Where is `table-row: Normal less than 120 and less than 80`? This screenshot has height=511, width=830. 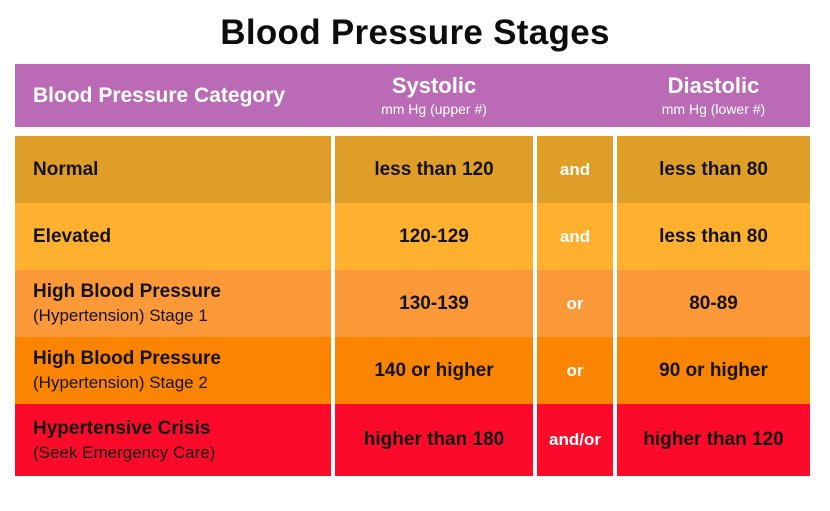 table-row: Normal less than 120 and less than 80 is located at coordinates (412, 169).